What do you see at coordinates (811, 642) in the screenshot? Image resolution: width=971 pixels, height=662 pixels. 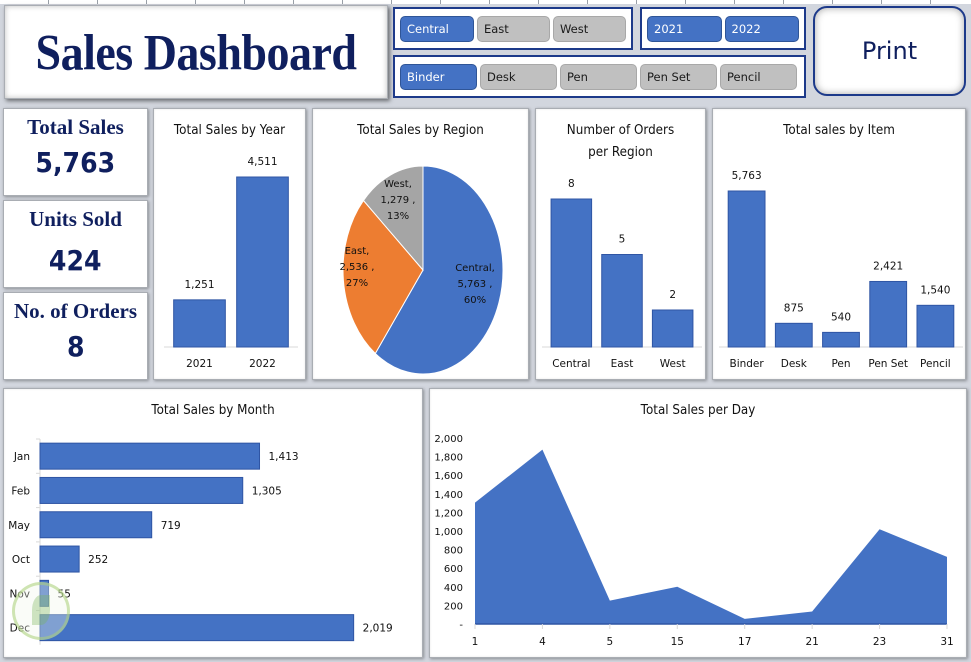 I see `x-tick-label: 21` at bounding box center [811, 642].